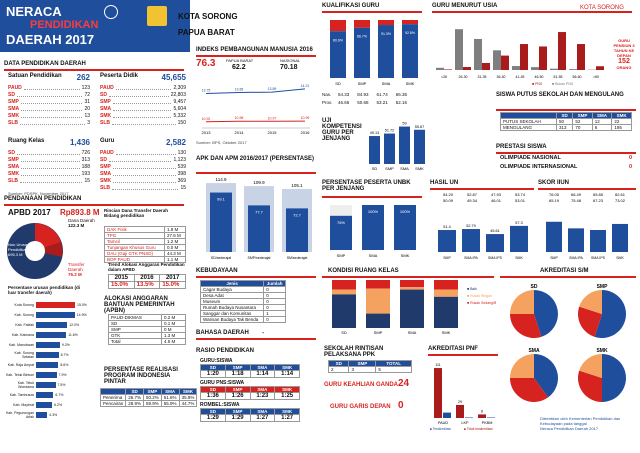 The image size is (640, 453). What do you see at coordinates (404, 124) in the screenshot?
I see `uji-label: 59` at bounding box center [404, 124].